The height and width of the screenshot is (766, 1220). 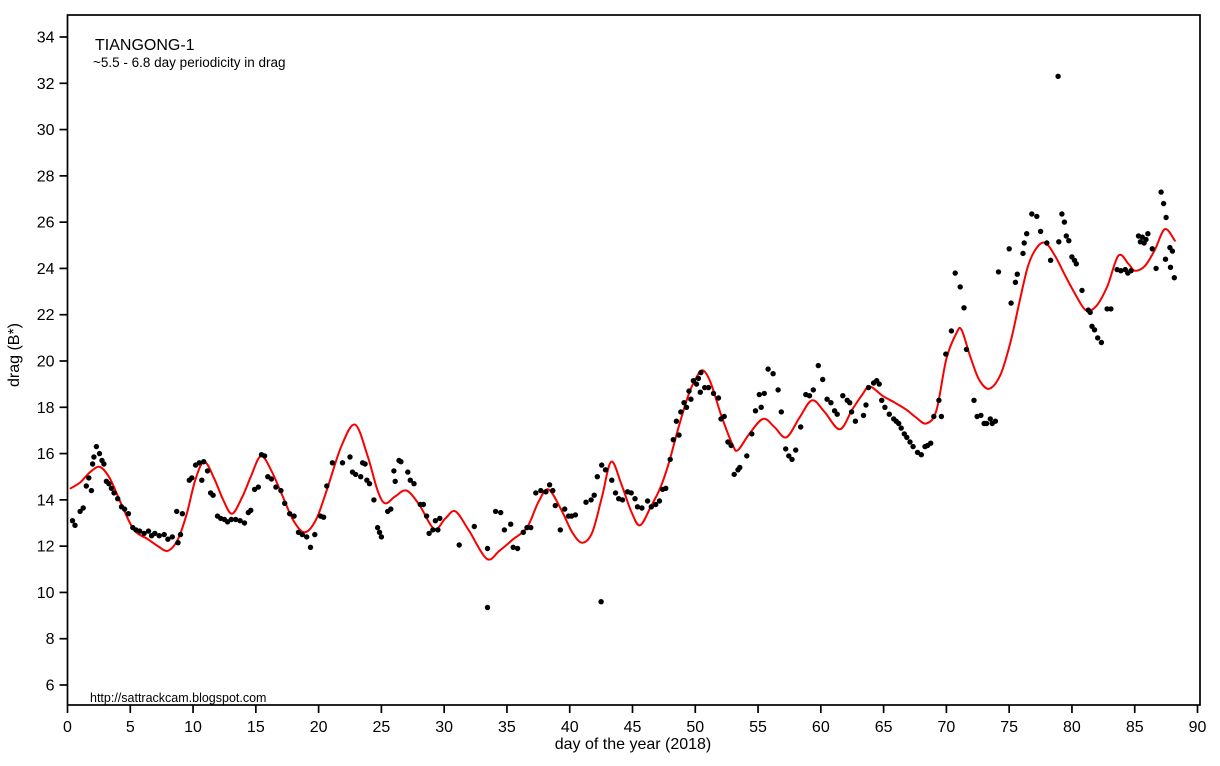 What do you see at coordinates (46, 408) in the screenshot?
I see `y-tick-label: 18` at bounding box center [46, 408].